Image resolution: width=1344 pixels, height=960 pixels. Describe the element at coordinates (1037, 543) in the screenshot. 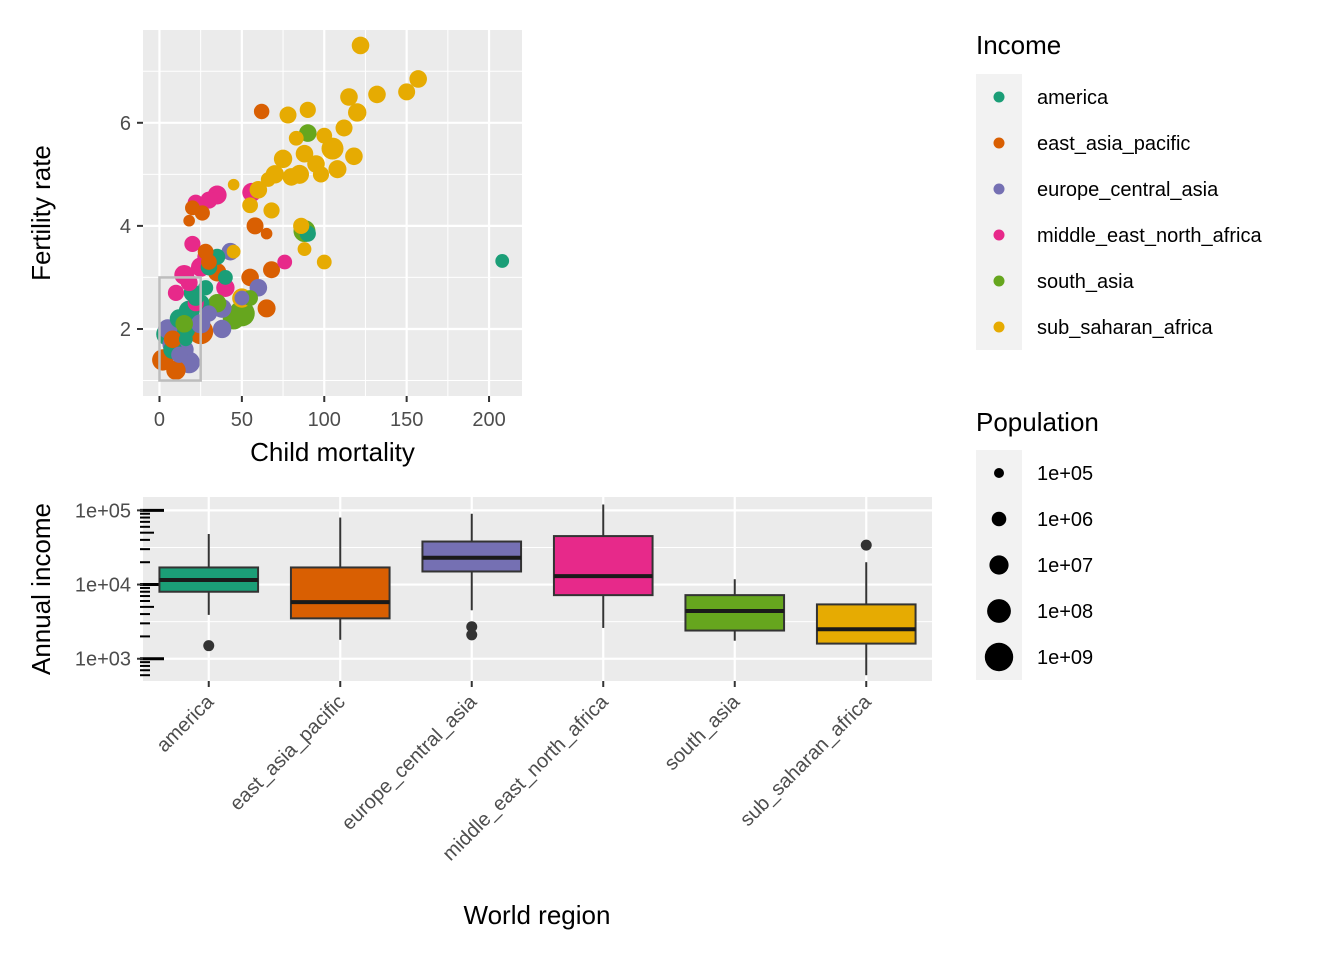

I see `population-legend: Population 1e+05 1e+06 1e+07 1e+08 1e+09` at that location.